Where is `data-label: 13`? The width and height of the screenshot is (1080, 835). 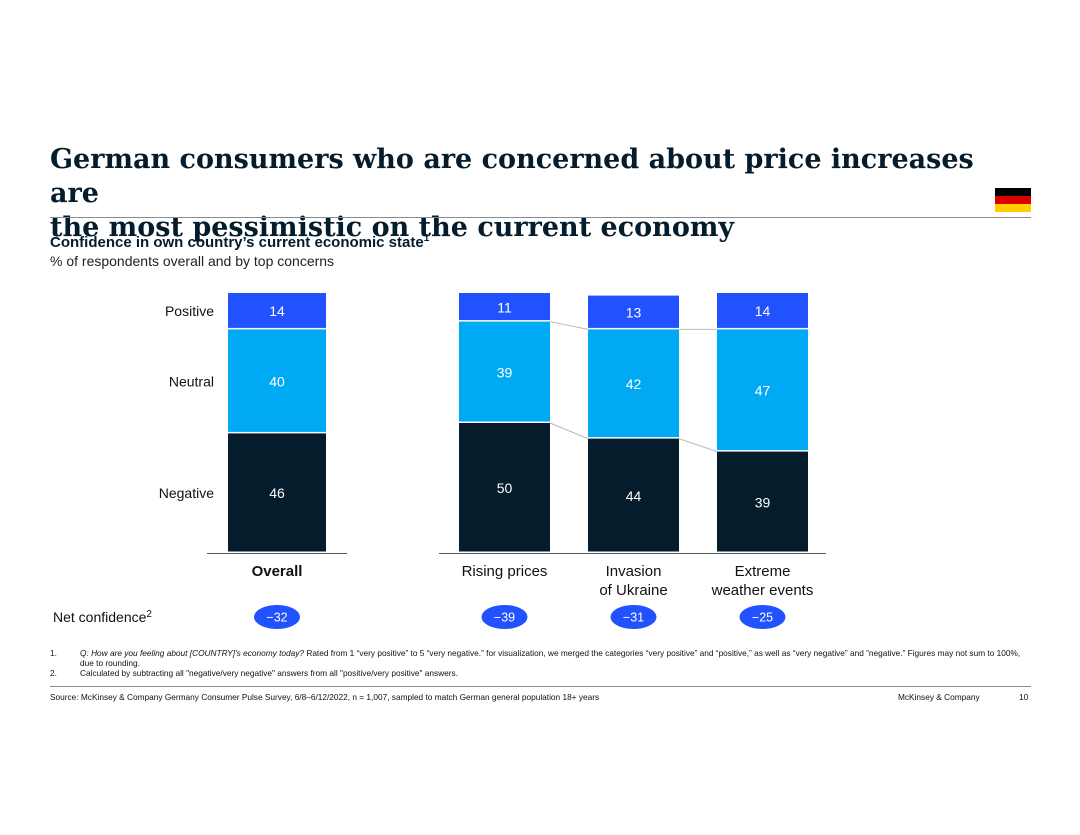 data-label: 13 is located at coordinates (634, 313).